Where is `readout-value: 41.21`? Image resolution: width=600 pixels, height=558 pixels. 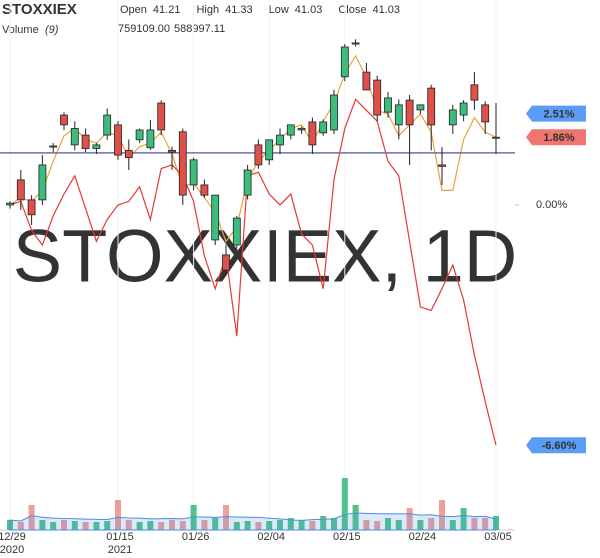
readout-value: 41.21 is located at coordinates (167, 10).